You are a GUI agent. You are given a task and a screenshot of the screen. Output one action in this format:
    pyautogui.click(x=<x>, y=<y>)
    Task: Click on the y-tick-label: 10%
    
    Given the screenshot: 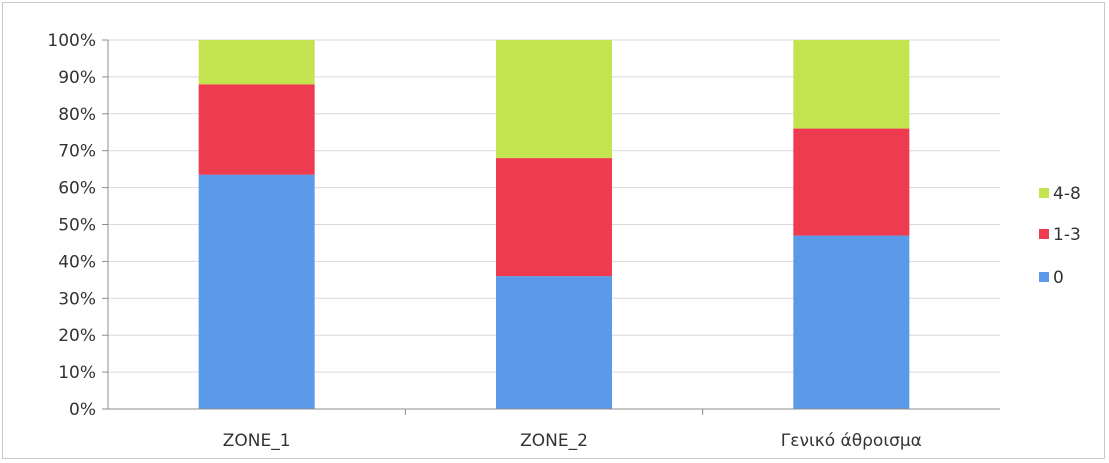 What is the action you would take?
    pyautogui.click(x=77, y=373)
    